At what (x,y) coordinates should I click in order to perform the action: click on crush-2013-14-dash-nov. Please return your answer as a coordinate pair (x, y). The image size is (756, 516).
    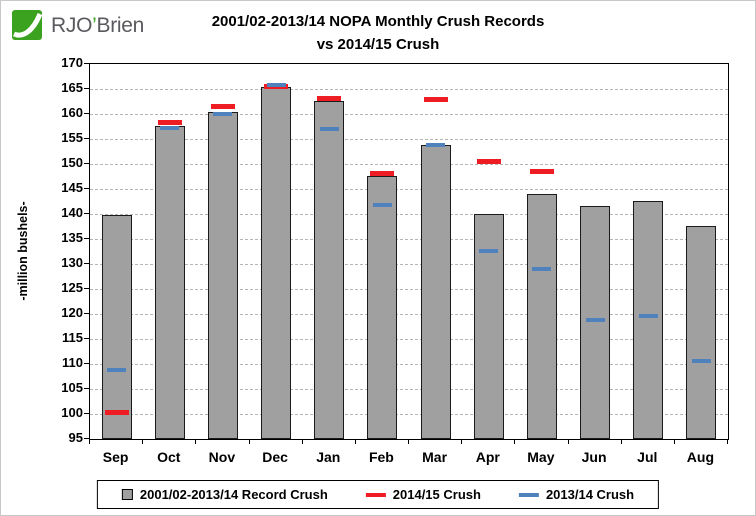
    Looking at the image, I should click on (223, 113).